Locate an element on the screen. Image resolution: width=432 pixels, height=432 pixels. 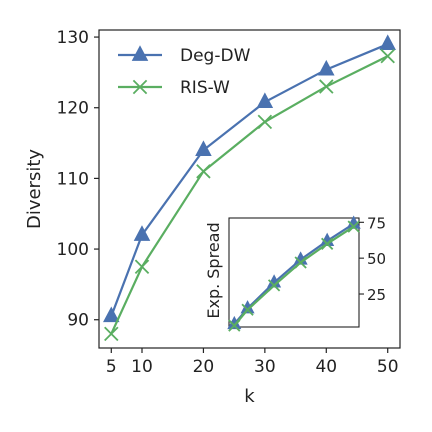
y-tick-label: 100 is located at coordinates (73, 250).